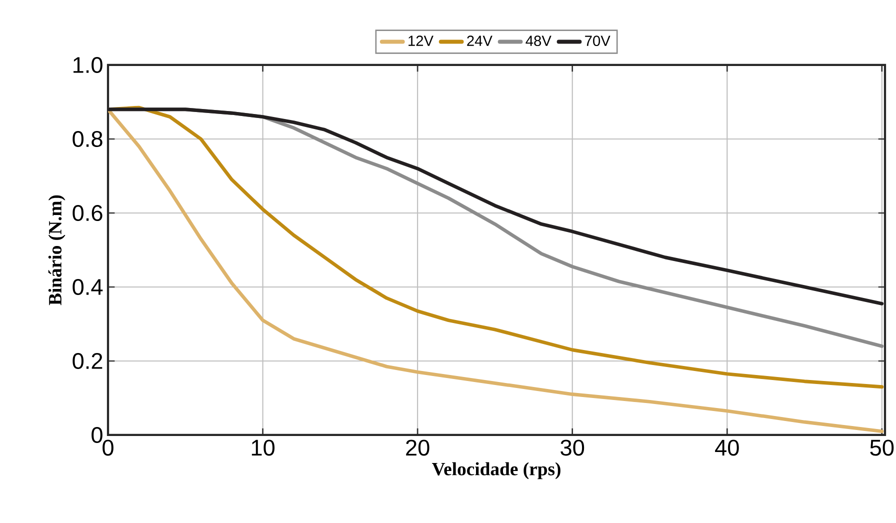 Image resolution: width=896 pixels, height=523 pixels. I want to click on x-tick-label: 40, so click(727, 448).